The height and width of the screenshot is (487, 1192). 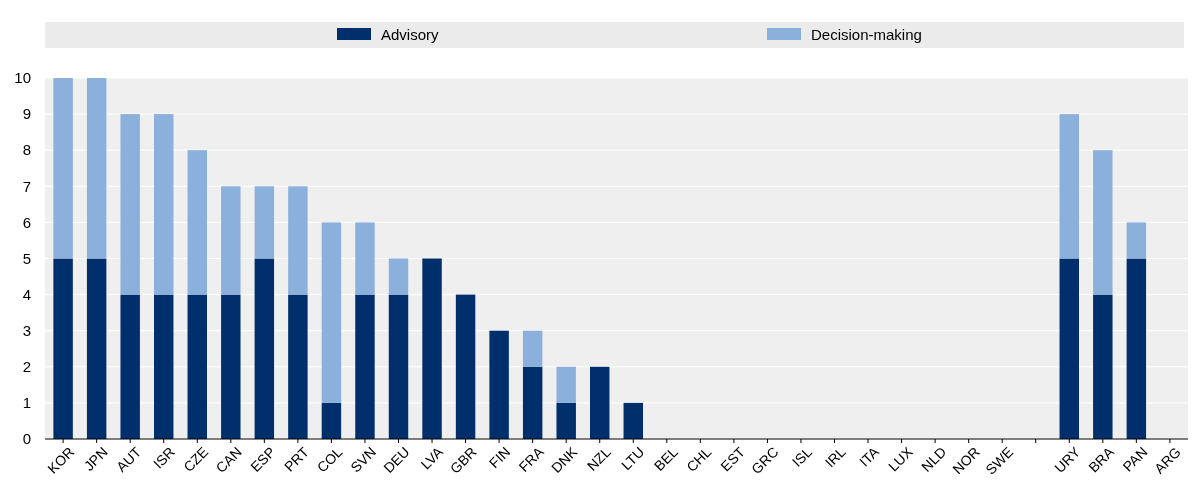 What do you see at coordinates (26, 367) in the screenshot?
I see `y-tick-label: 2` at bounding box center [26, 367].